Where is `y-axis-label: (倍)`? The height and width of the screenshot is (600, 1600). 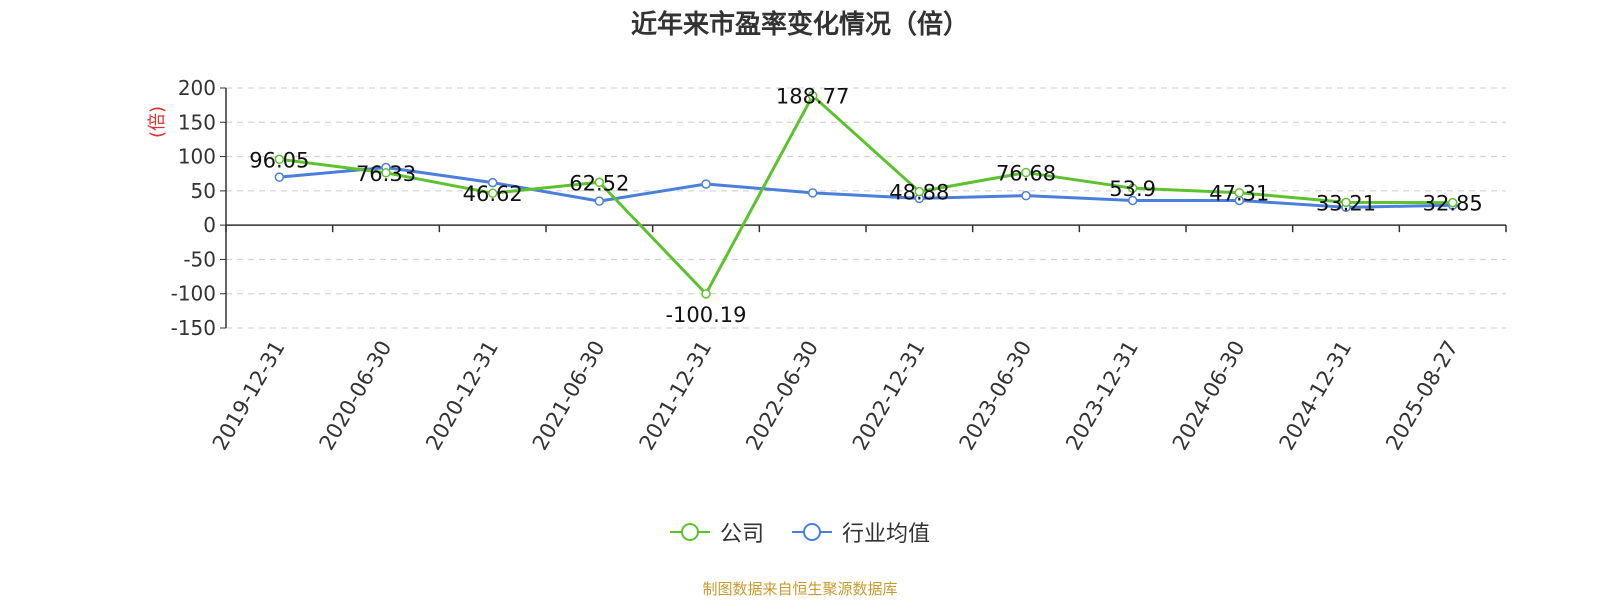
y-axis-label: (倍) is located at coordinates (157, 122).